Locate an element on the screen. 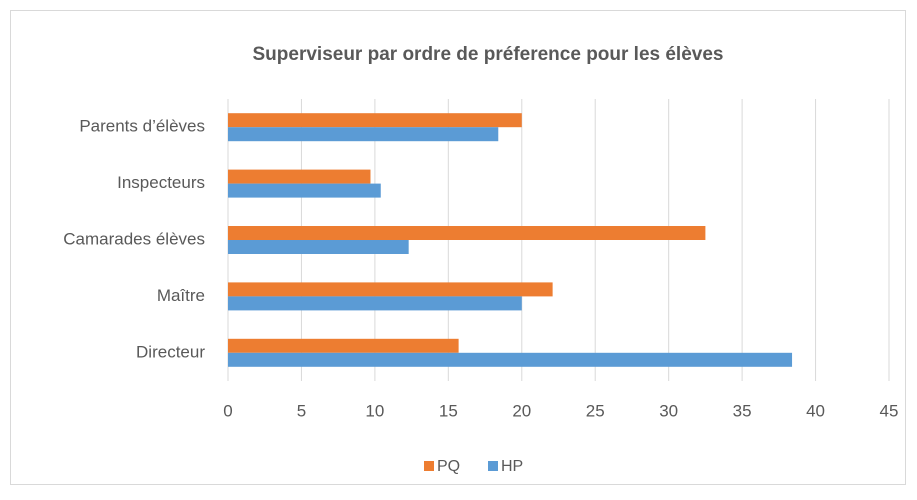  y-tick-label: Camarades élèves is located at coordinates (134, 238).